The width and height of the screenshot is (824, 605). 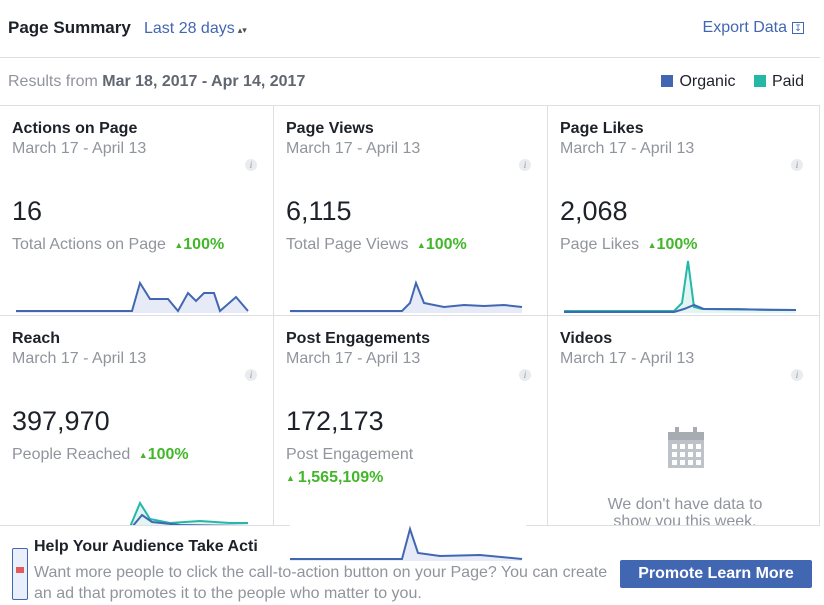 I want to click on card-title: Actions on Page, so click(x=75, y=128).